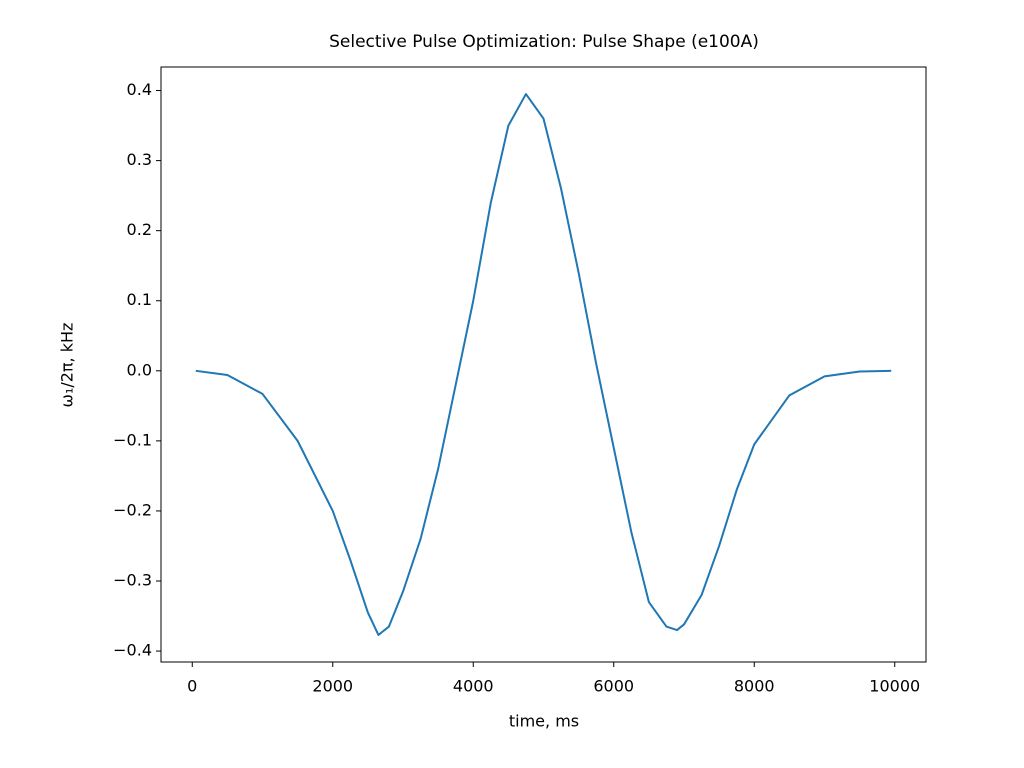  Describe the element at coordinates (139, 369) in the screenshot. I see `y-tick-label: 0.0` at that location.